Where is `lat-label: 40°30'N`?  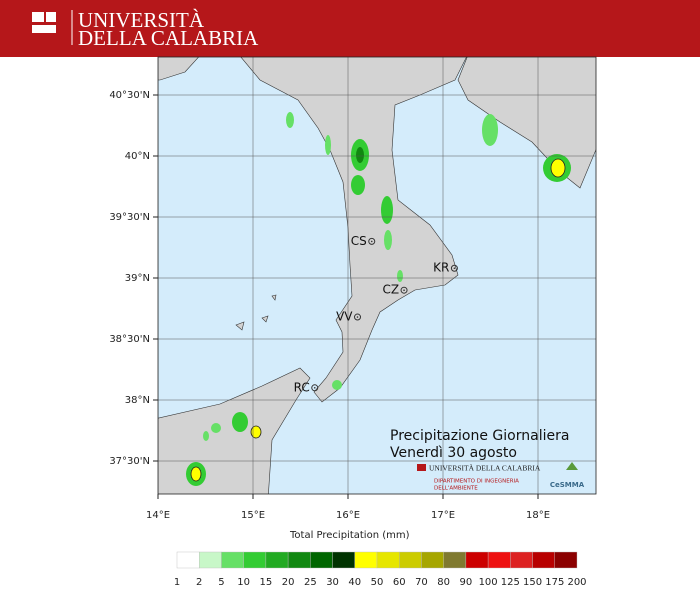 lat-label: 40°30'N is located at coordinates (129, 95).